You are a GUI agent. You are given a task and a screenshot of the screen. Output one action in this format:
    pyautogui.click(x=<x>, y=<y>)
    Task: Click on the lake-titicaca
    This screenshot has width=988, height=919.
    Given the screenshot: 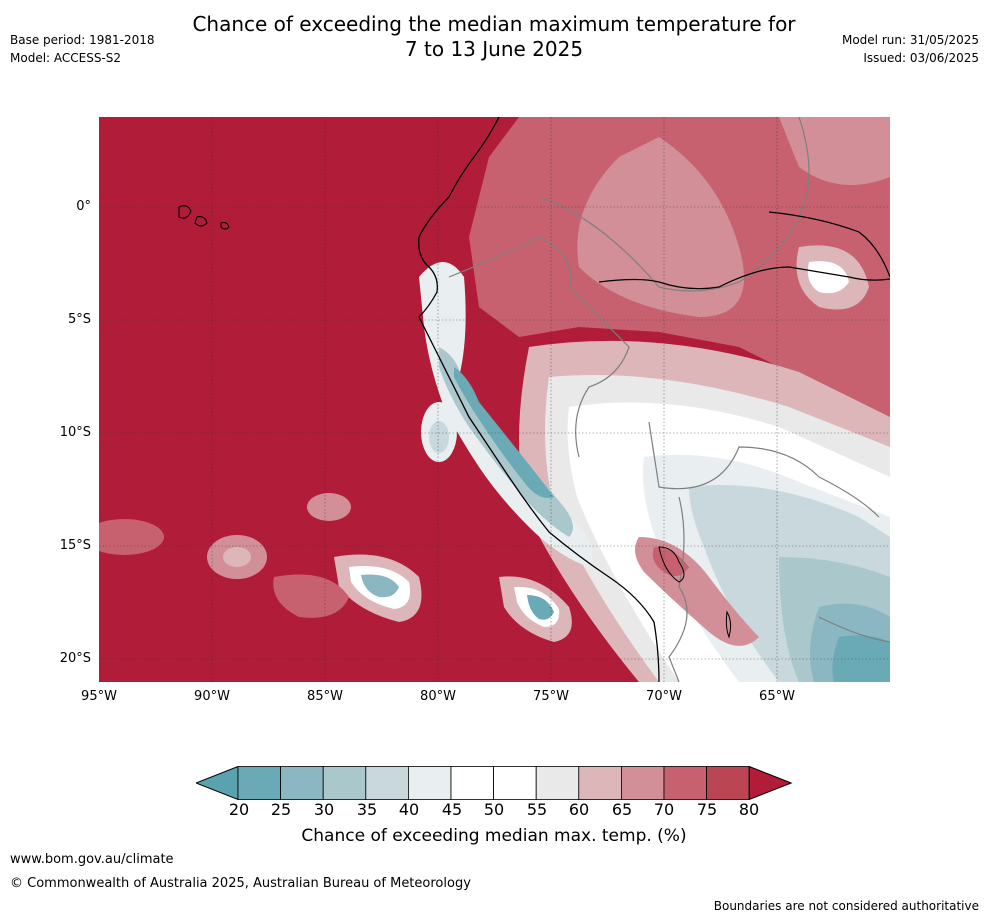 What is the action you would take?
    pyautogui.click(x=671, y=564)
    